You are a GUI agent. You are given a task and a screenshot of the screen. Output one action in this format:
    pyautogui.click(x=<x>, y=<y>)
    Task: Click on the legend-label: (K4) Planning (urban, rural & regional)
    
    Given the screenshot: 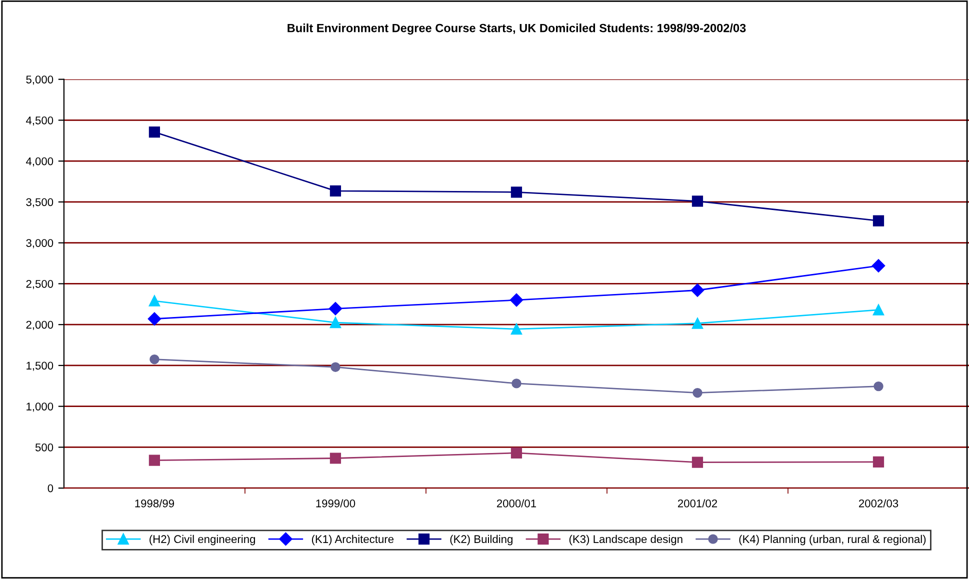 What is the action you would take?
    pyautogui.click(x=832, y=540)
    